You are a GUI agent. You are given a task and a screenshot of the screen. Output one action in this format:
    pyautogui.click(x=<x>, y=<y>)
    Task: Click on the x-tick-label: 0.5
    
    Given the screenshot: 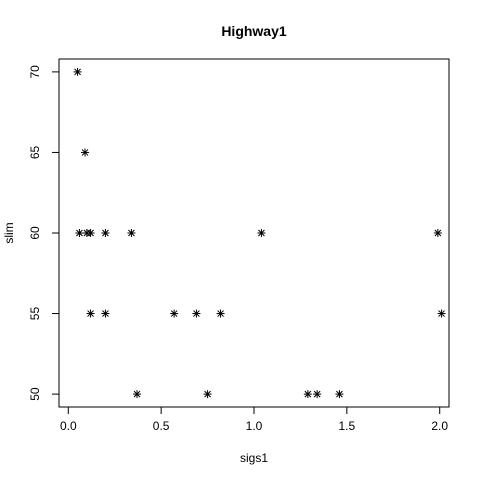 What is the action you would take?
    pyautogui.click(x=161, y=426)
    